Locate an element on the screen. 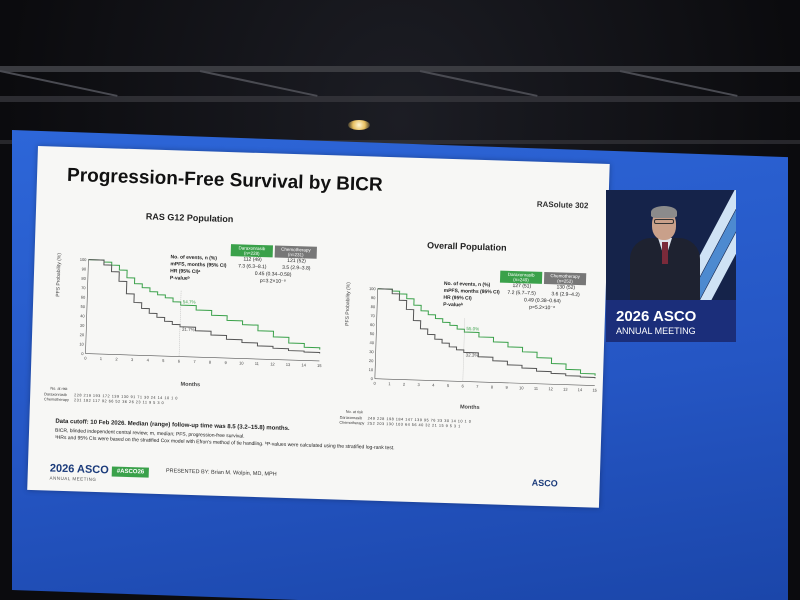  banner-title: 2026 ASCO is located at coordinates (656, 316).